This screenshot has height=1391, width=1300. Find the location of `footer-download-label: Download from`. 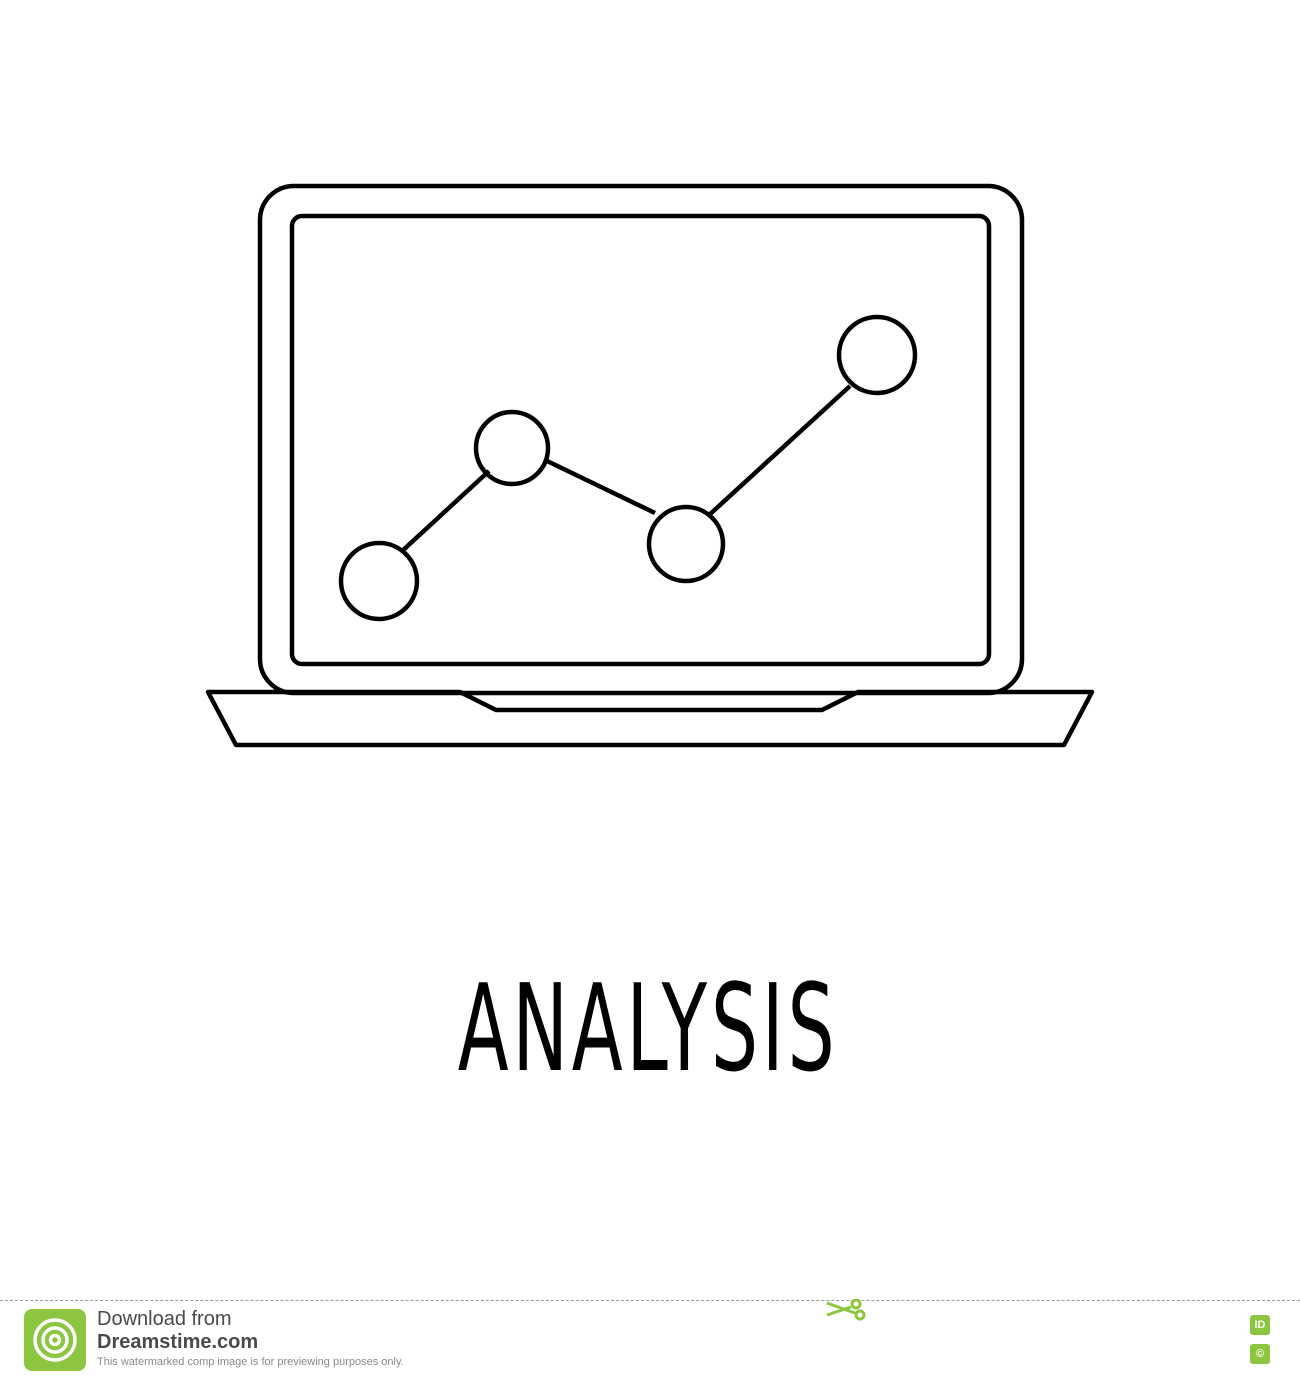

footer-download-label: Download from is located at coordinates (164, 1319).